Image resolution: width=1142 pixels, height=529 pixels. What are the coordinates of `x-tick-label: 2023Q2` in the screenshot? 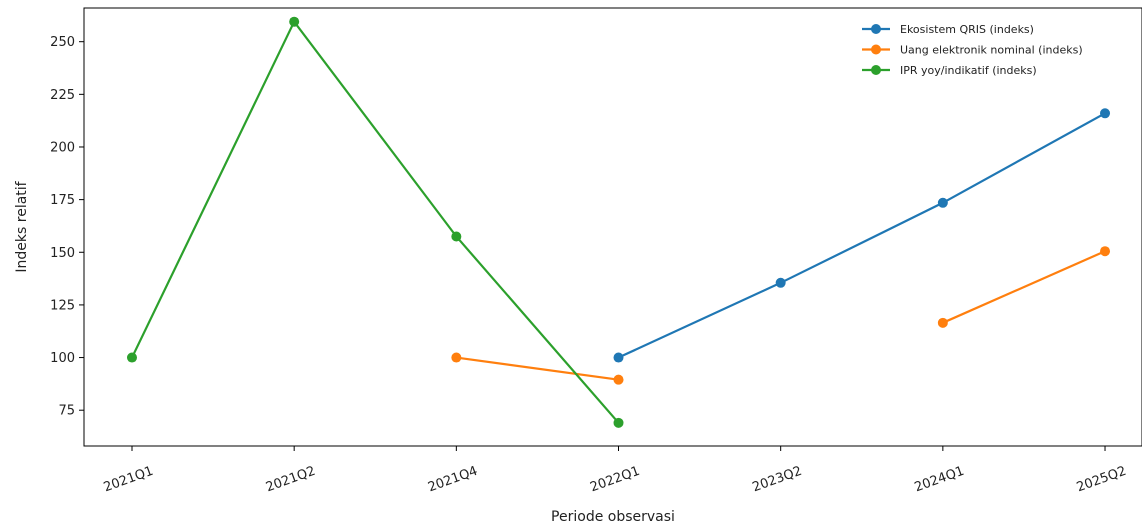 It's located at (777, 480).